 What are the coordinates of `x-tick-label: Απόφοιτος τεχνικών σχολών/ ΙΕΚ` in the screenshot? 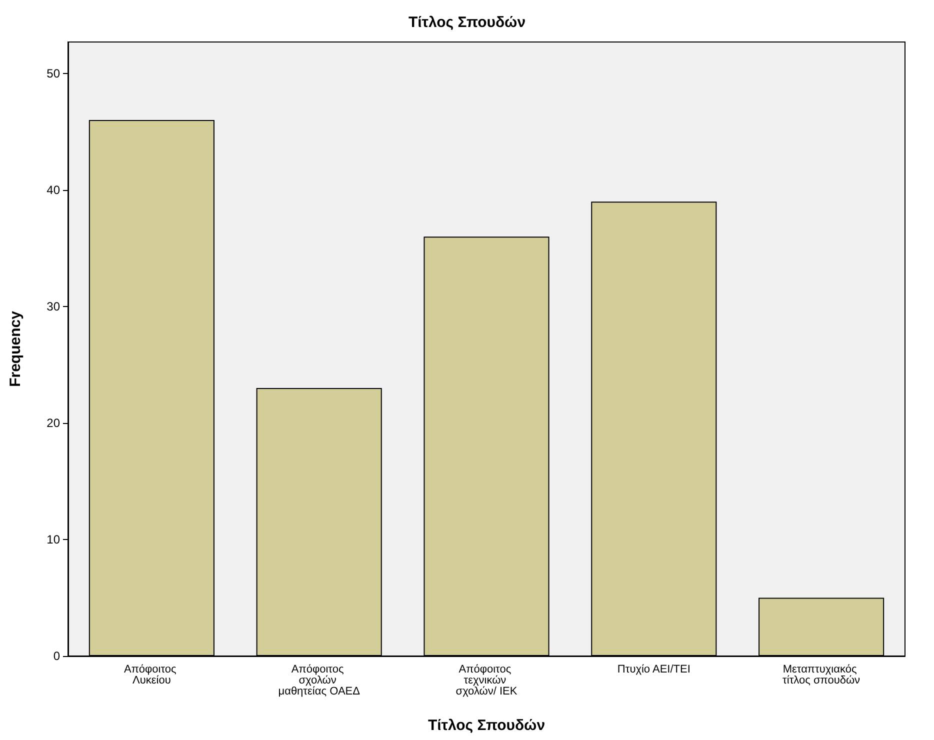 It's located at (487, 681).